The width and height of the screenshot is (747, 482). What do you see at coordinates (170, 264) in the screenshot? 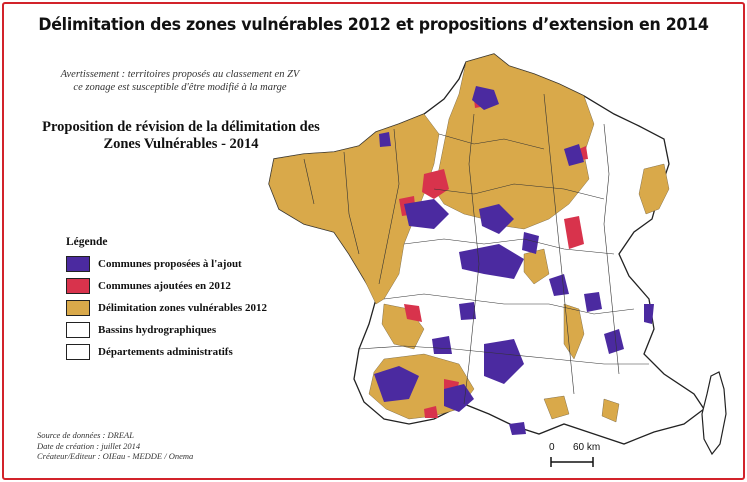
I see `legend-label: Communes proposées à l'ajout` at bounding box center [170, 264].